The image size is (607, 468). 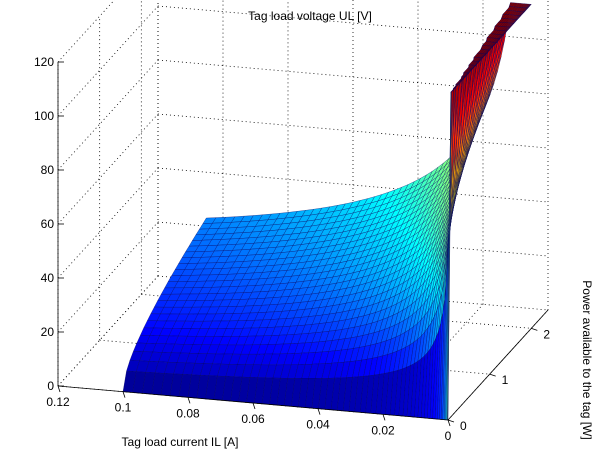 What do you see at coordinates (48, 332) in the screenshot?
I see `z-tick-label: 20` at bounding box center [48, 332].